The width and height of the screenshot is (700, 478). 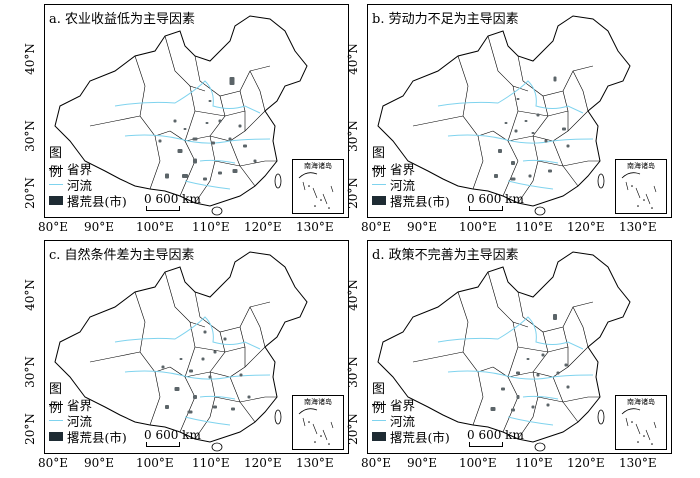 I want to click on legend-label: 省界, so click(x=80, y=169).